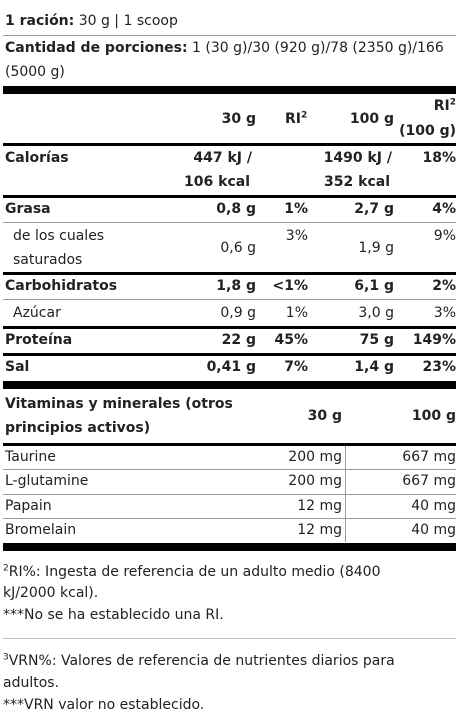  What do you see at coordinates (17, 367) in the screenshot?
I see `row-name: Sal` at bounding box center [17, 367].